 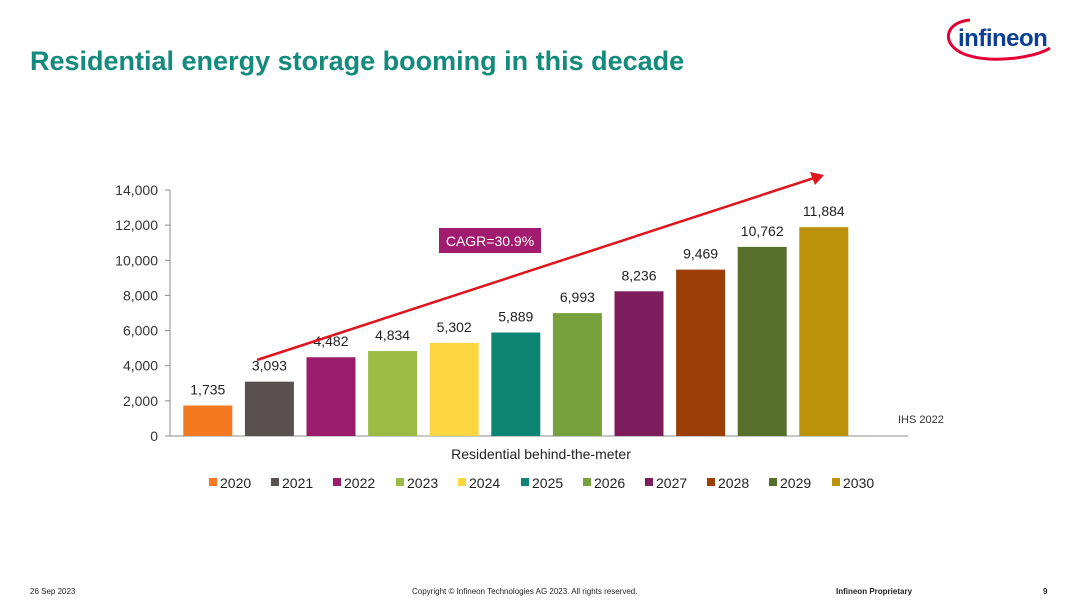 What do you see at coordinates (671, 483) in the screenshot?
I see `legend-label-2027: 2027` at bounding box center [671, 483].